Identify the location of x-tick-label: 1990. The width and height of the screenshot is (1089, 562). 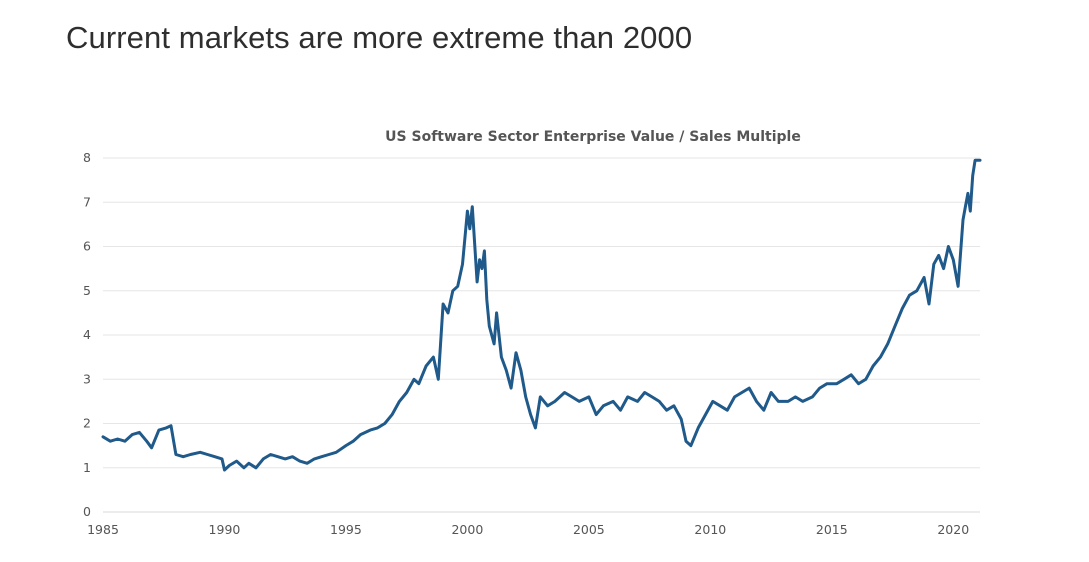
(225, 529).